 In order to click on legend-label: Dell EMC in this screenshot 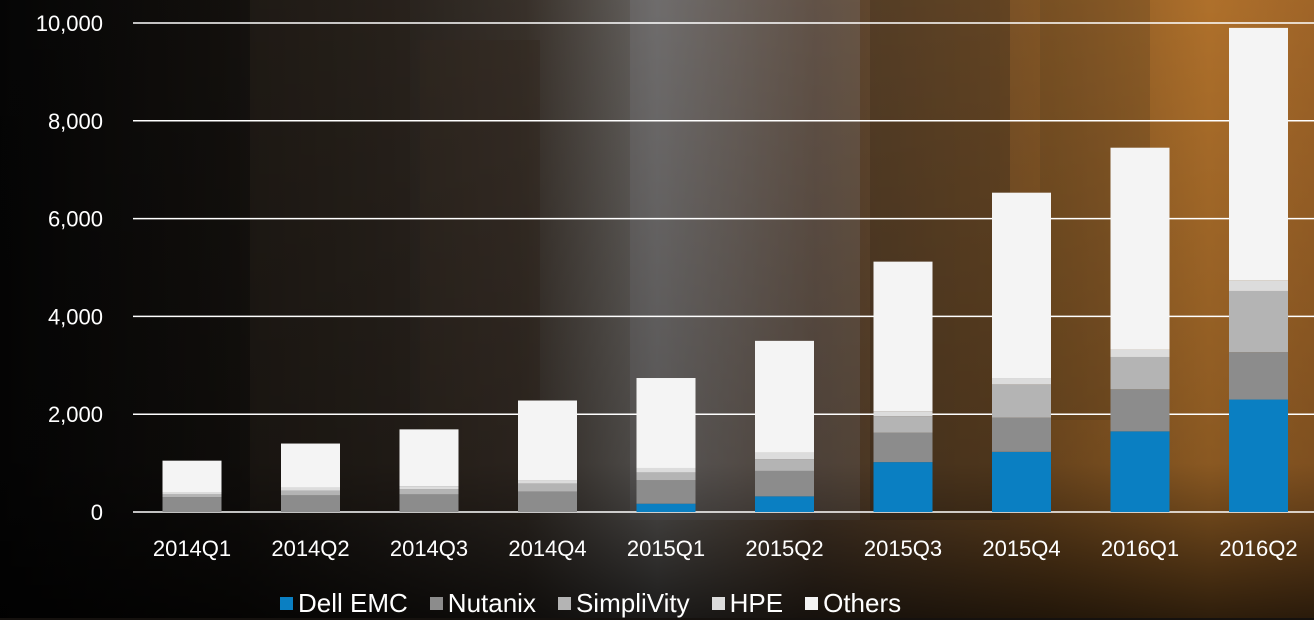, I will do `click(353, 602)`.